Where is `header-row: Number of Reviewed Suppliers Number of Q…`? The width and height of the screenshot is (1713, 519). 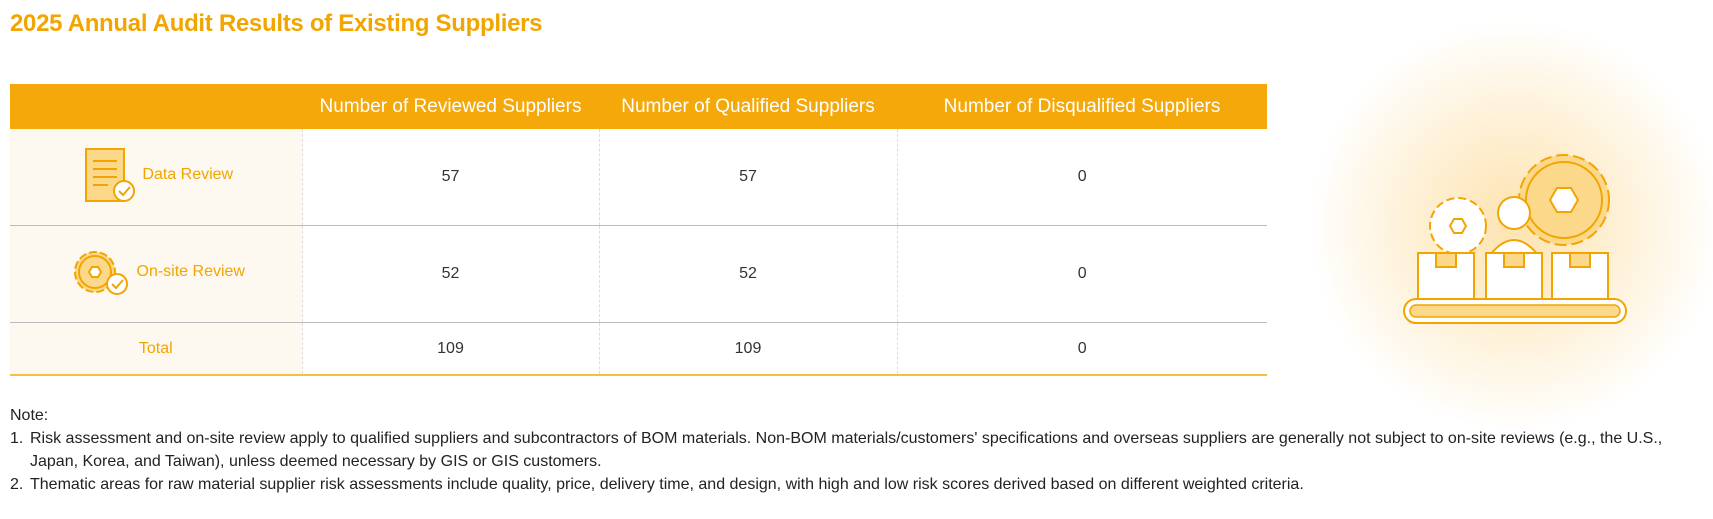 header-row: Number of Reviewed Suppliers Number of Q… is located at coordinates (638, 106).